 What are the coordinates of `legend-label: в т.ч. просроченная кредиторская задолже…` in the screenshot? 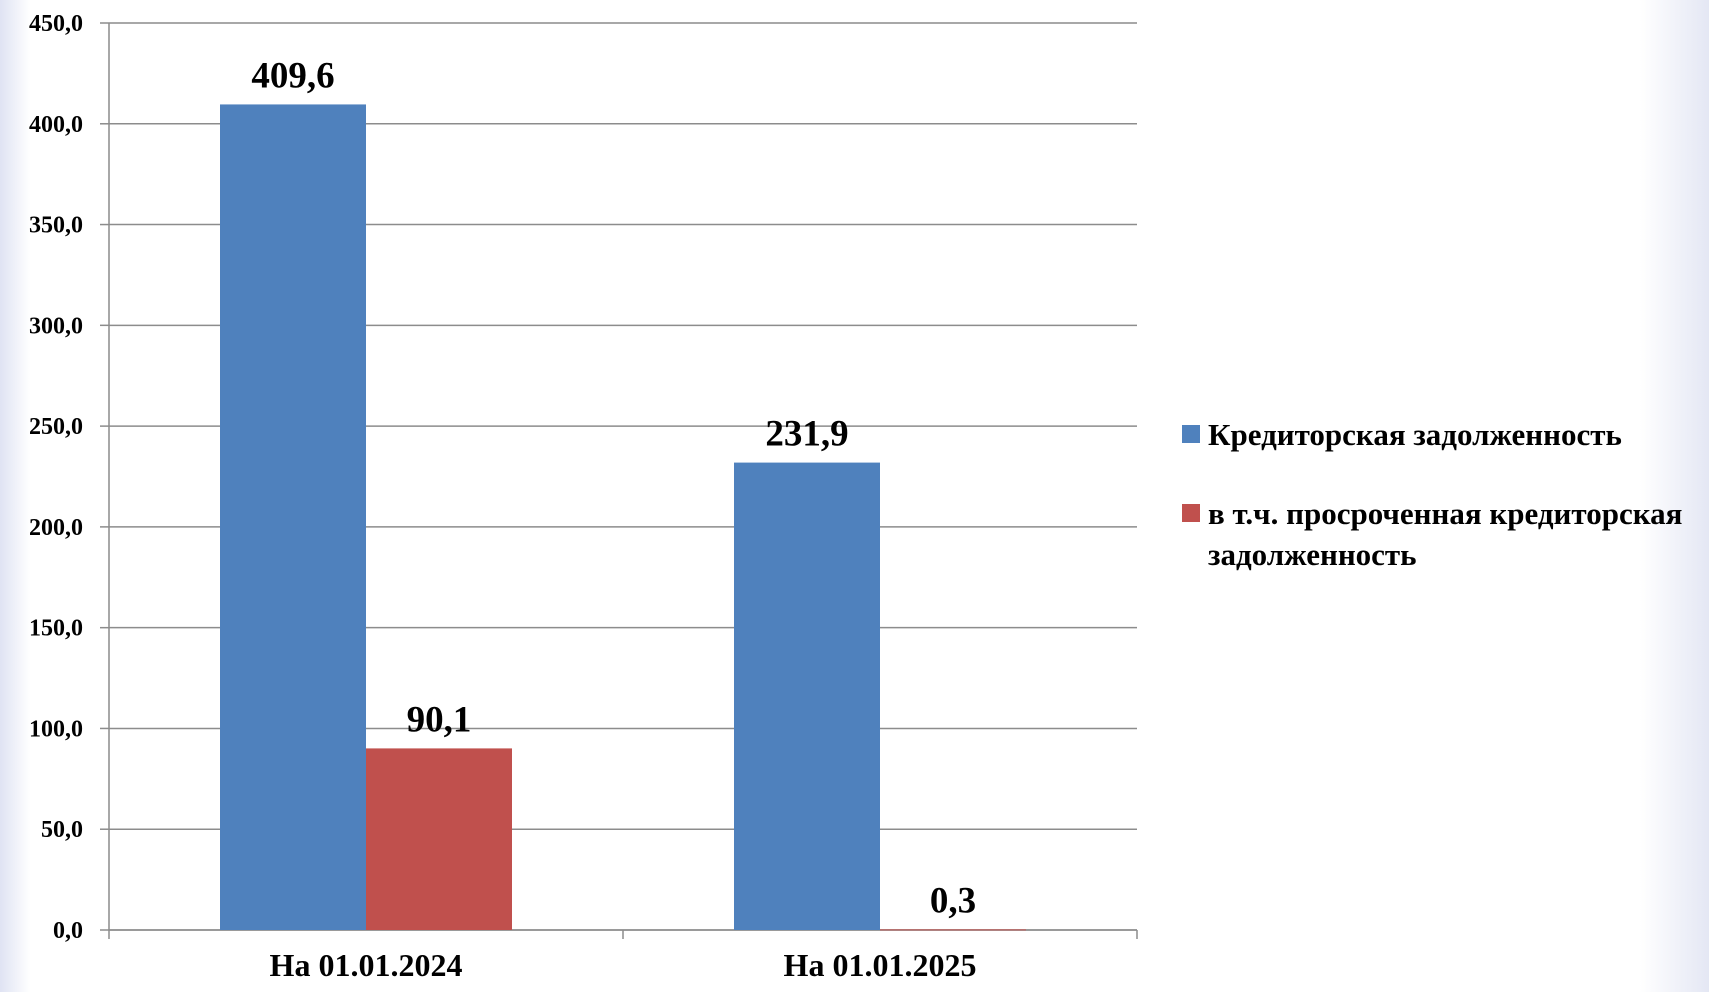 It's located at (1445, 534).